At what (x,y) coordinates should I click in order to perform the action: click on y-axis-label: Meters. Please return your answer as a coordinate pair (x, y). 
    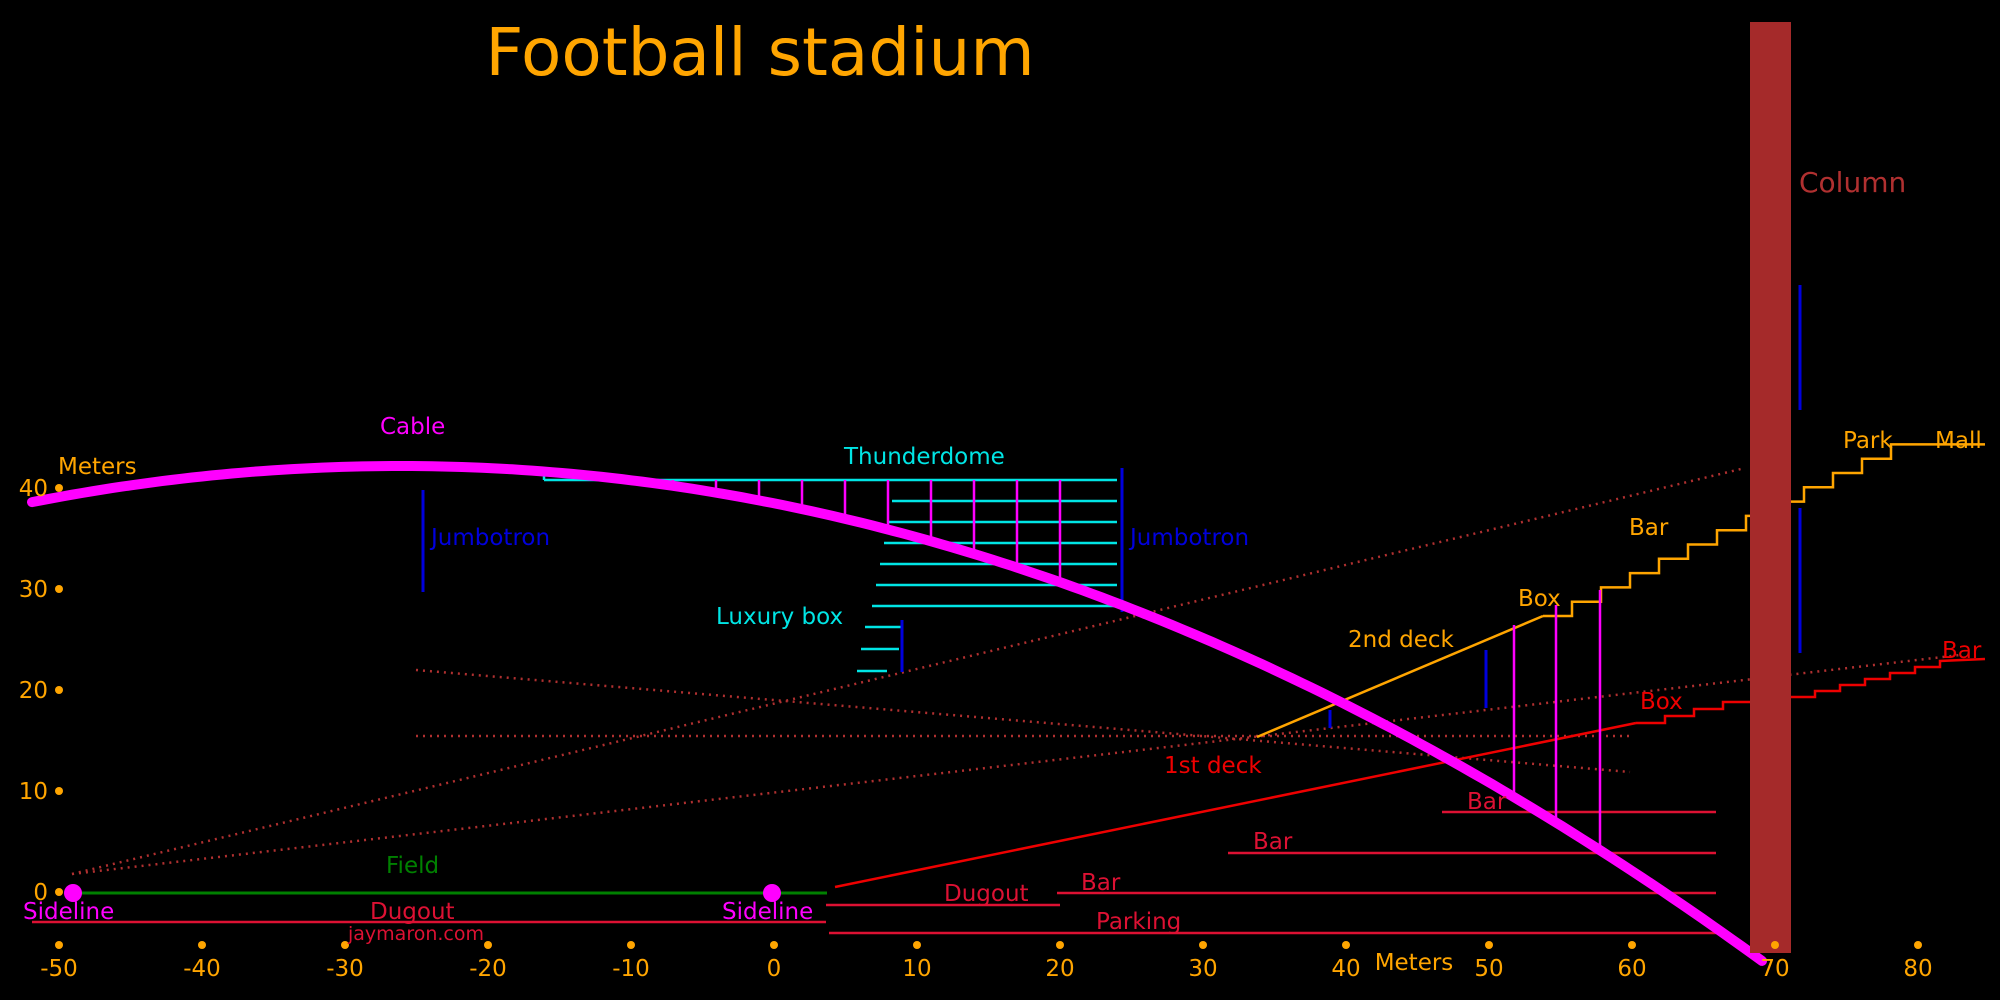
    Looking at the image, I should click on (97, 467).